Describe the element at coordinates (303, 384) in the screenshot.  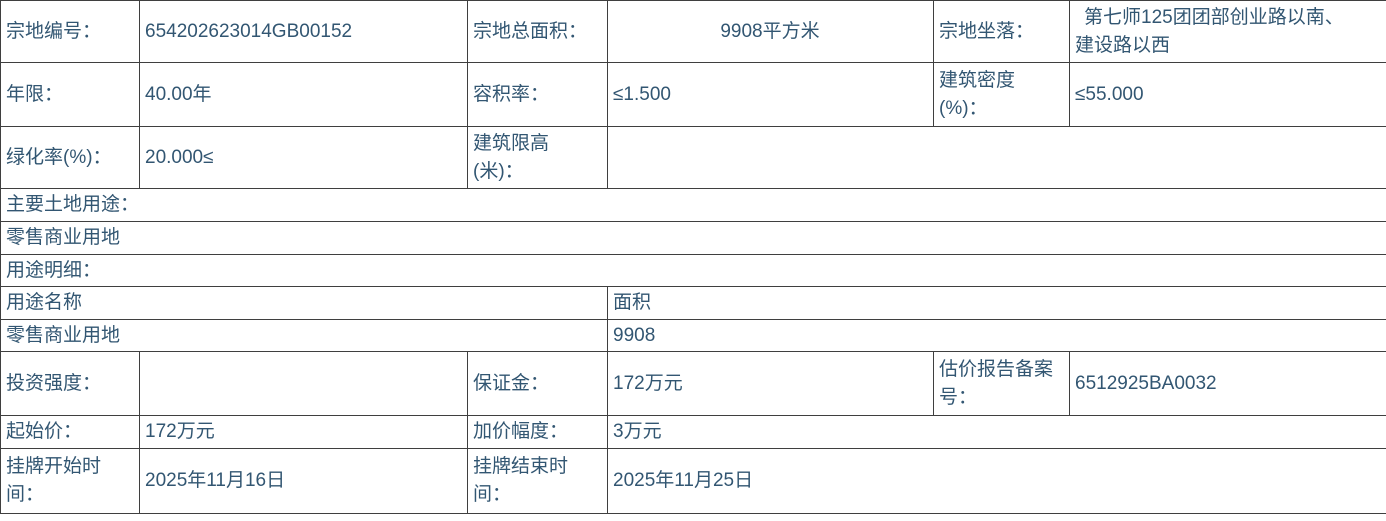
I see `investment-intensity-value` at that location.